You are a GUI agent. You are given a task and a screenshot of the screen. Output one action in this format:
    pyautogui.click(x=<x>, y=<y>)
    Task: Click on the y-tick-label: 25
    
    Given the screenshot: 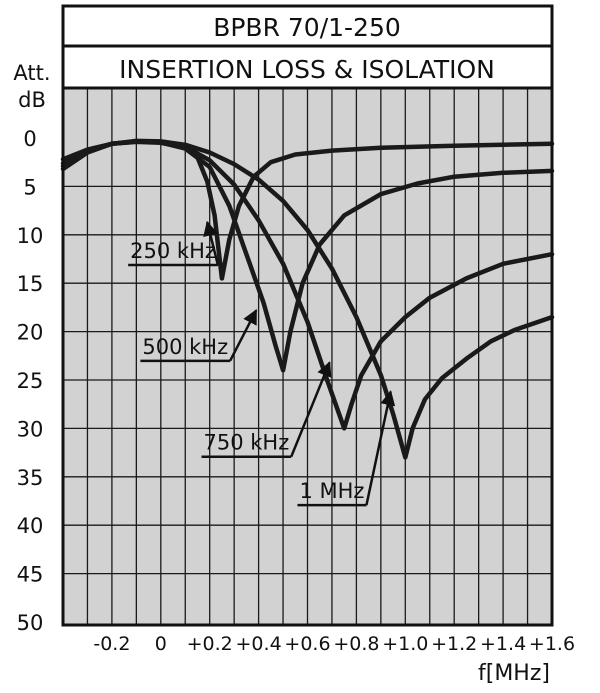 What is the action you would take?
    pyautogui.click(x=30, y=381)
    